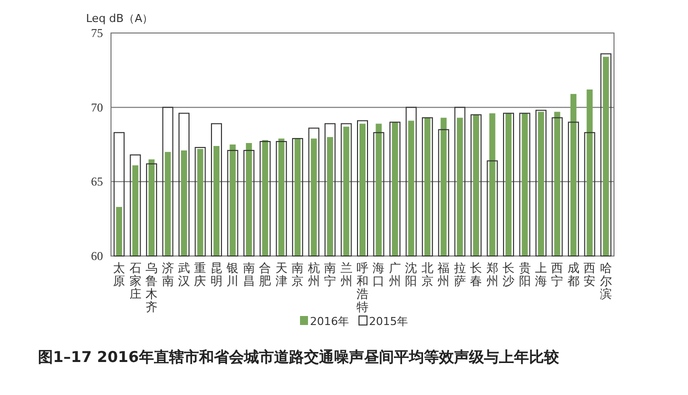 This screenshot has width=688, height=395. What do you see at coordinates (299, 357) in the screenshot?
I see `text: 图1–17 2016年直辖市和省会城市道路交通噪声昼间平均等效声级与上年比较` at bounding box center [299, 357].